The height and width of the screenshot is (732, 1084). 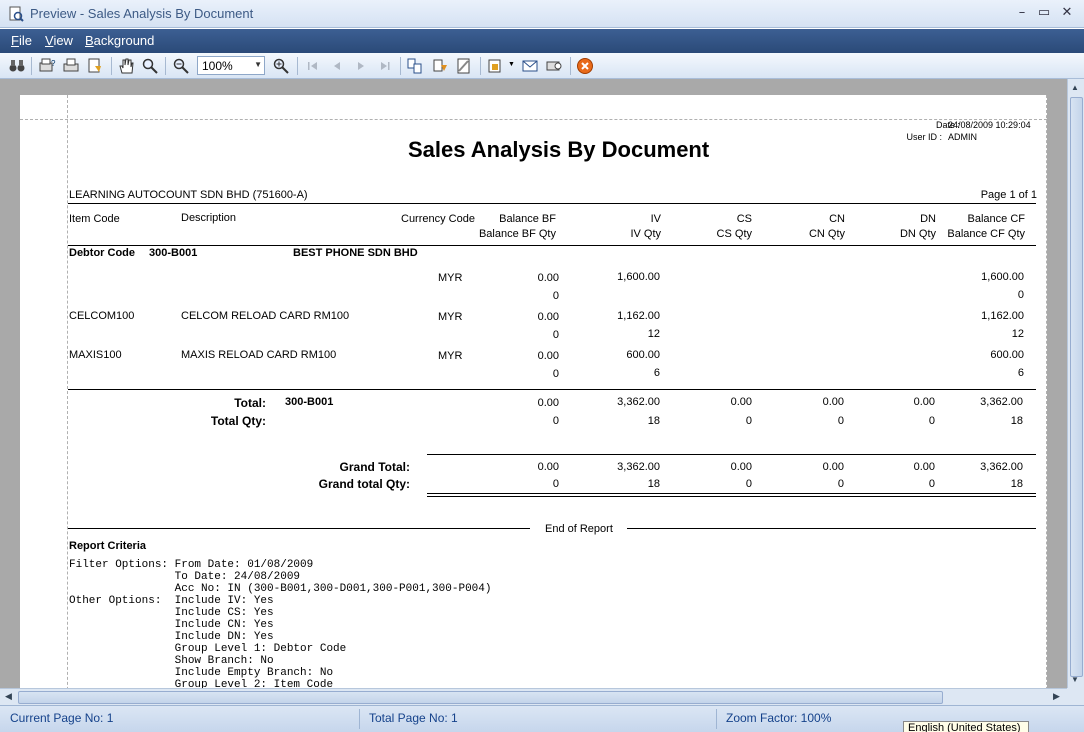 What do you see at coordinates (779, 718) in the screenshot?
I see `zoom-factor-status: Zoom Factor: 100%` at bounding box center [779, 718].